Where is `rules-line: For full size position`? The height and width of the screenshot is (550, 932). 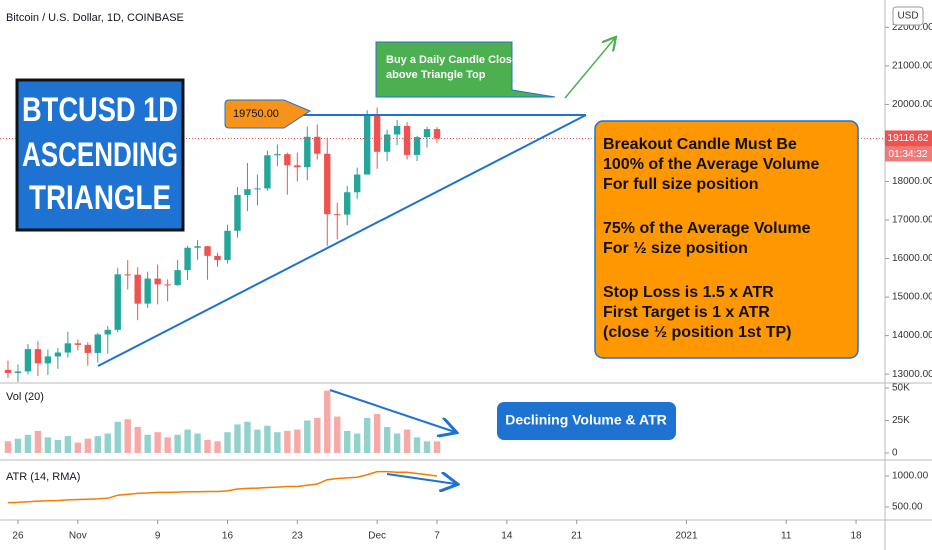
rules-line: For full size position is located at coordinates (681, 184).